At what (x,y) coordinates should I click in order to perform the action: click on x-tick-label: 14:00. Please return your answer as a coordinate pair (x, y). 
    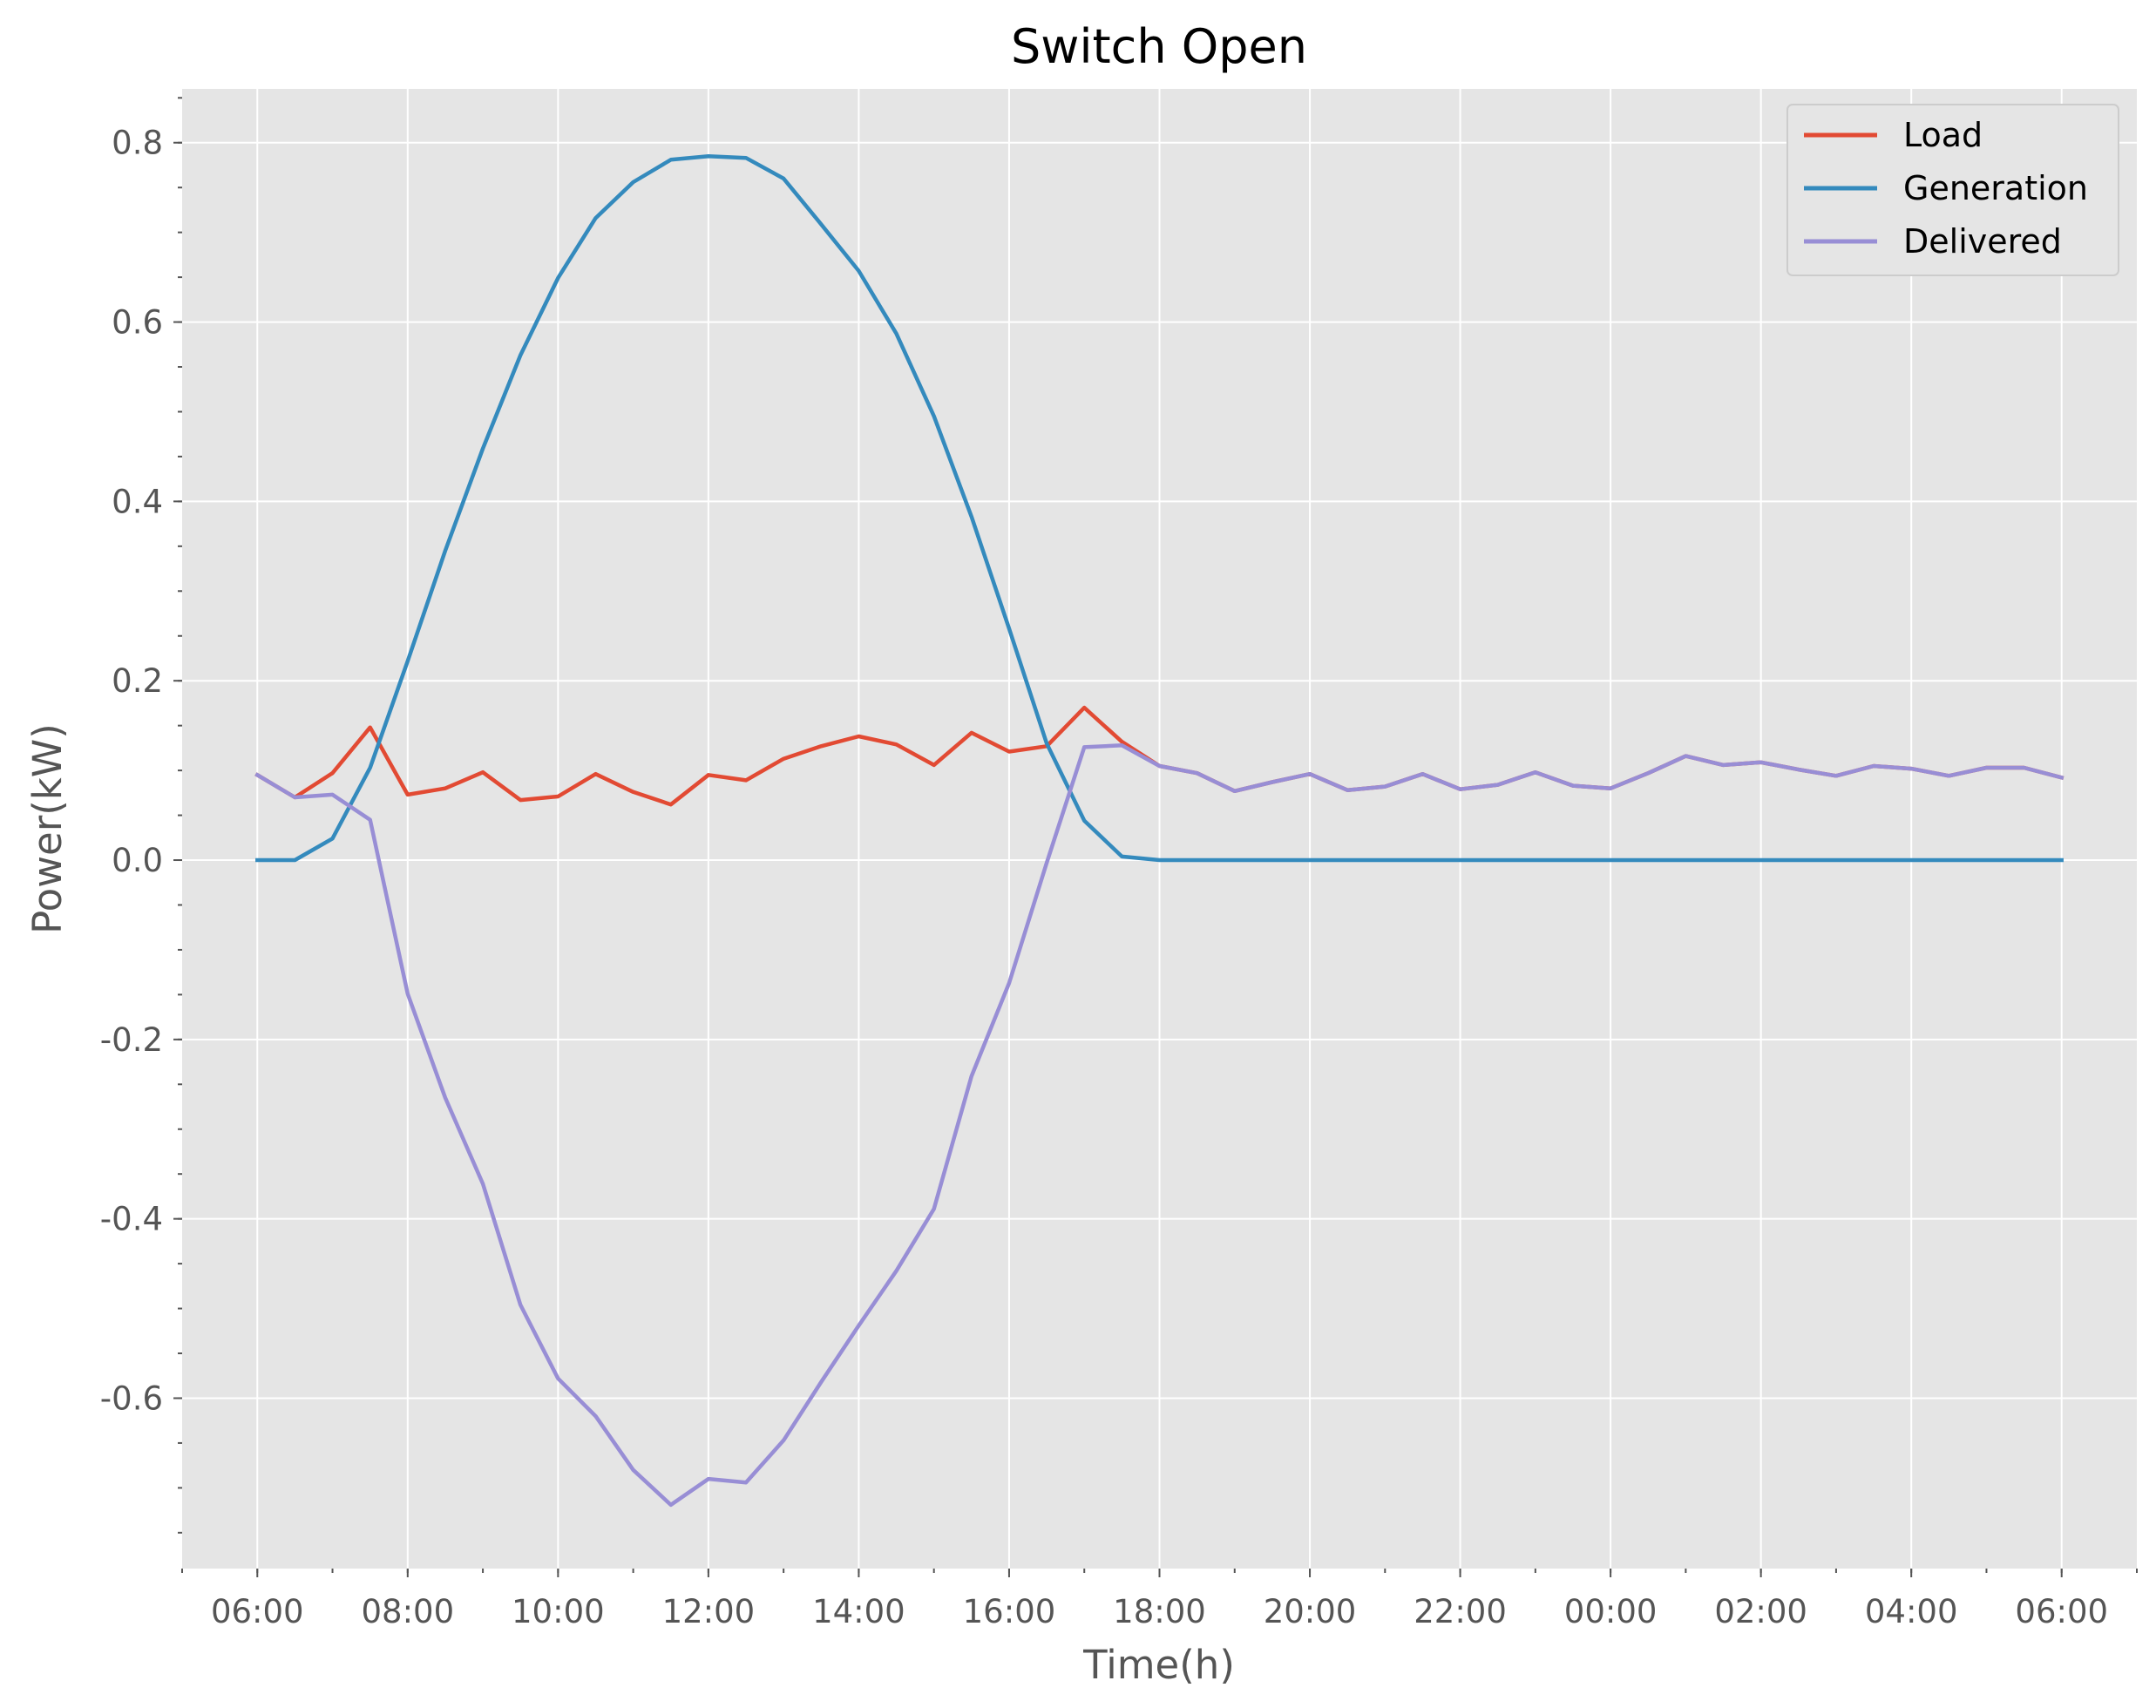
    Looking at the image, I should click on (858, 1611).